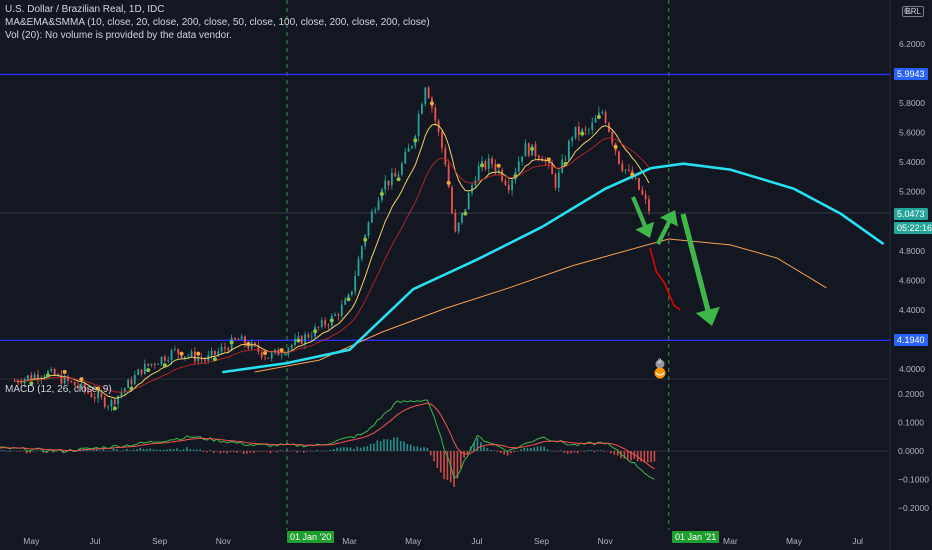 Image resolution: width=932 pixels, height=550 pixels. I want to click on macd-indicator-legend: MACD (12, 26, close, 9), so click(58, 389).